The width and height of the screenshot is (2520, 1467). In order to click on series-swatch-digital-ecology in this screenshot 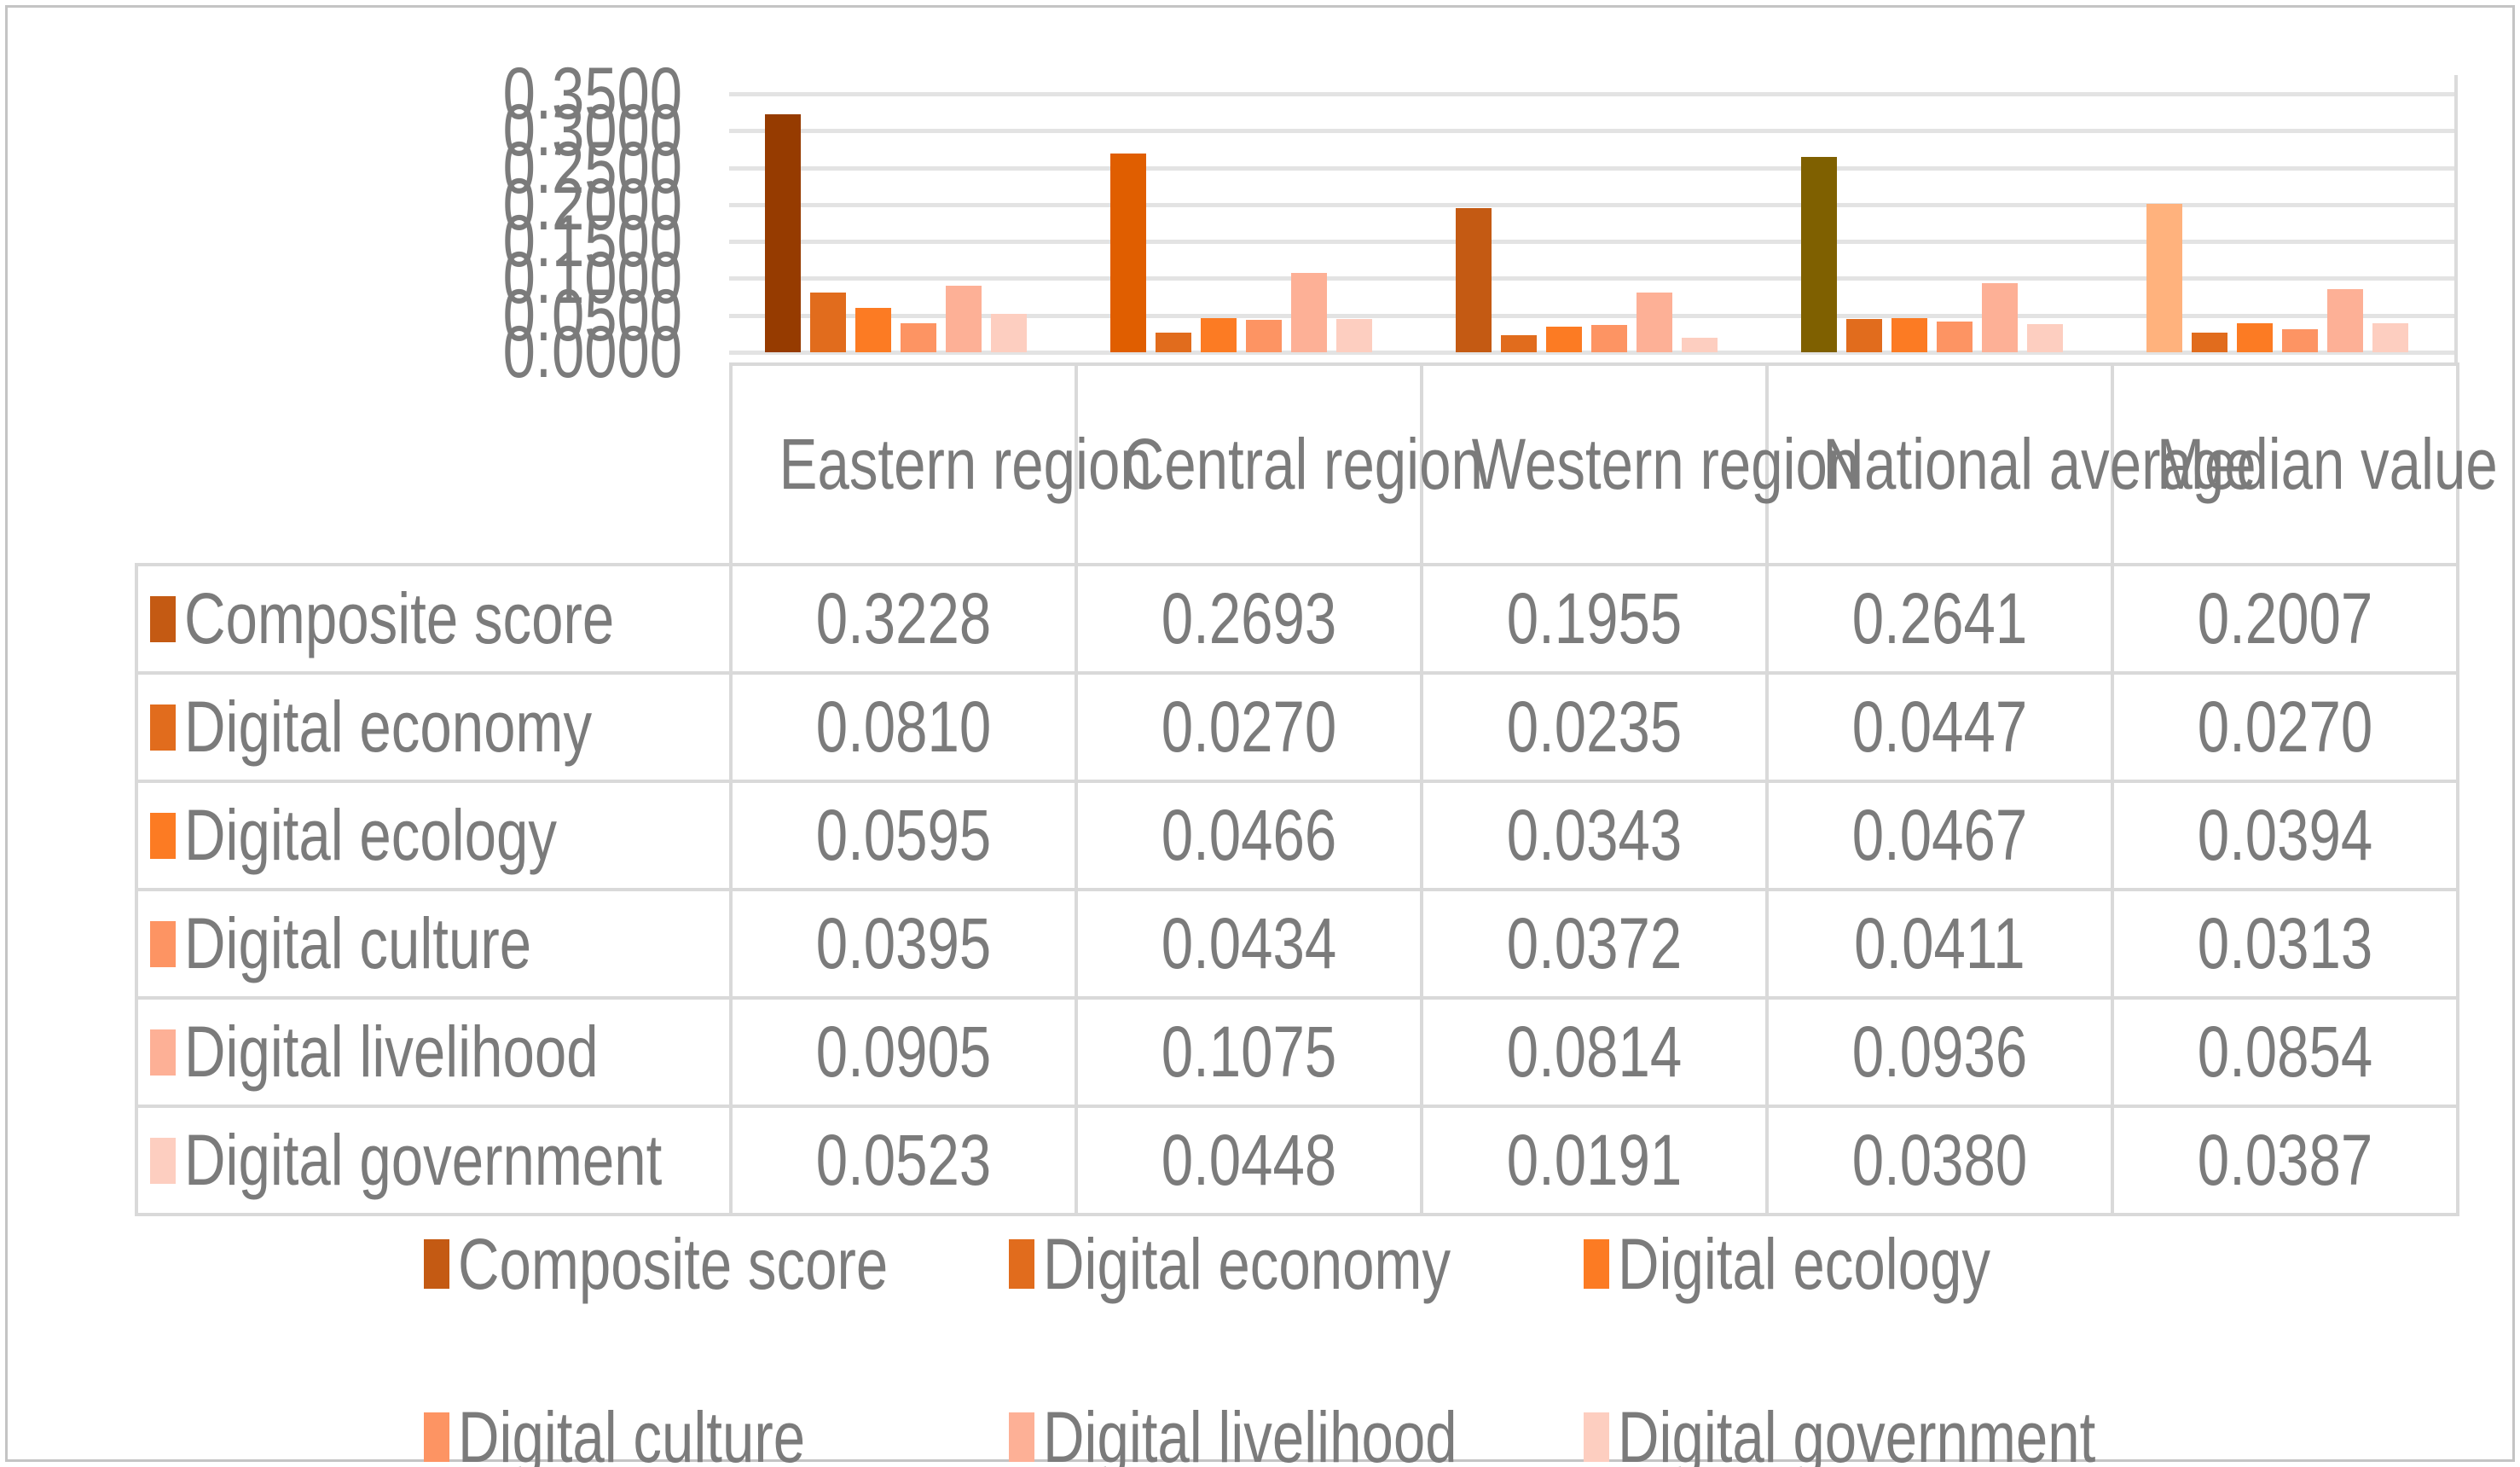, I will do `click(163, 835)`.